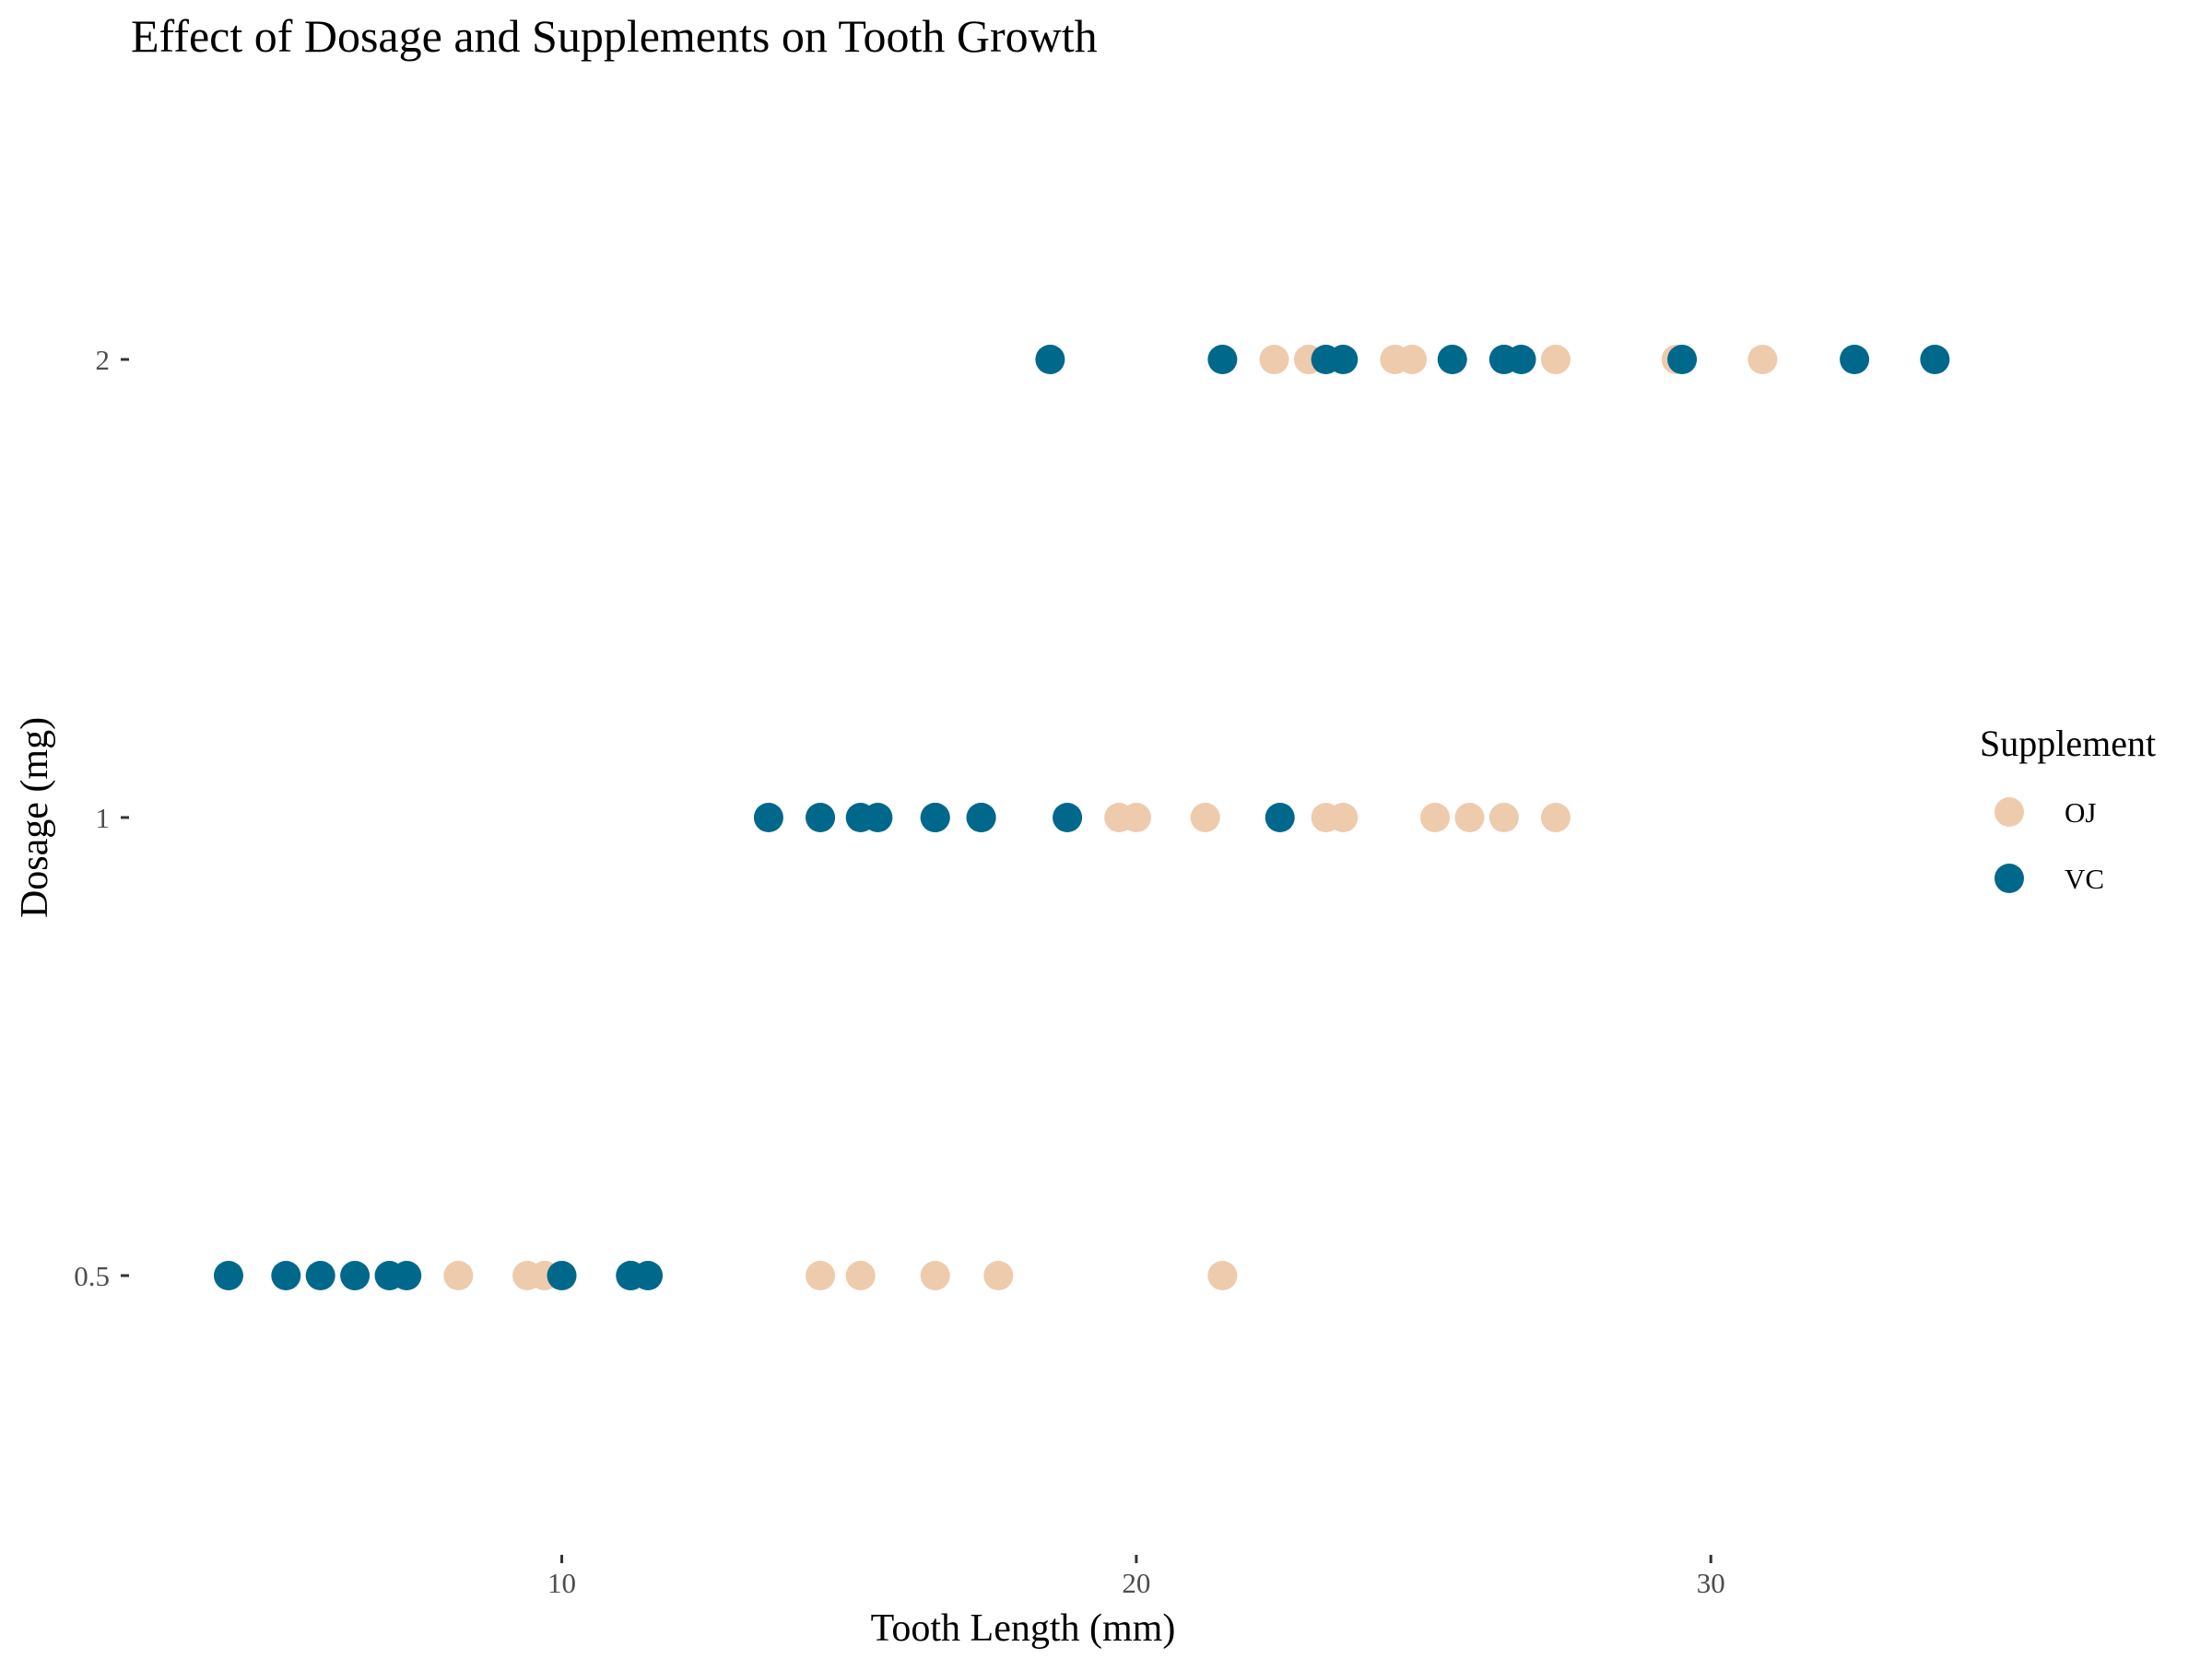 The width and height of the screenshot is (2212, 1659). I want to click on x-axis-label: Tooth Length (mm), so click(1023, 1628).